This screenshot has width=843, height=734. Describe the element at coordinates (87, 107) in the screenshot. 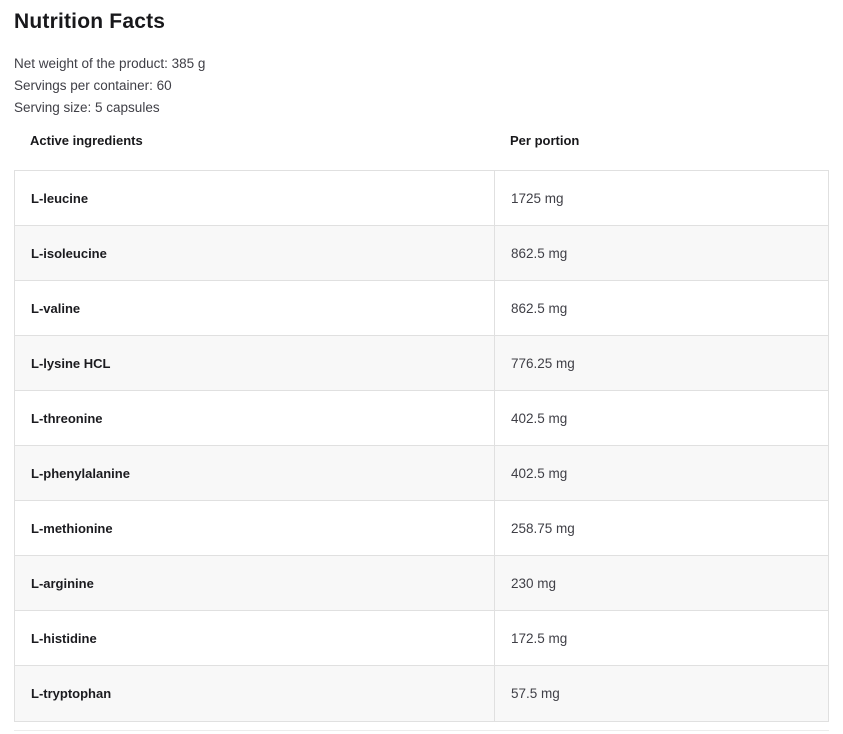

I see `serving-size-line: Serving size: 5 capsules` at that location.